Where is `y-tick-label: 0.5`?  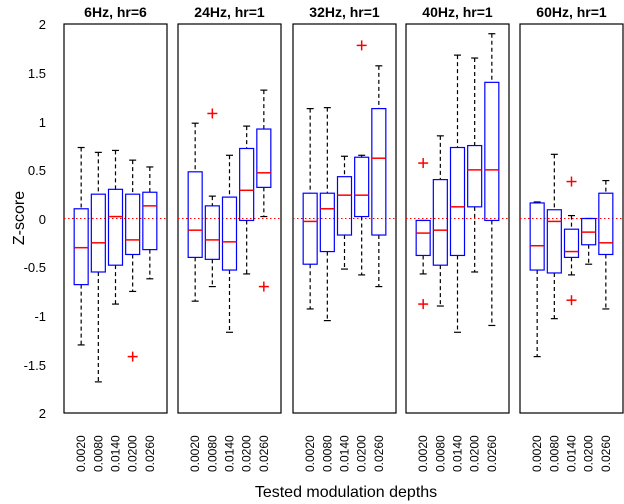 y-tick-label: 0.5 is located at coordinates (37, 170).